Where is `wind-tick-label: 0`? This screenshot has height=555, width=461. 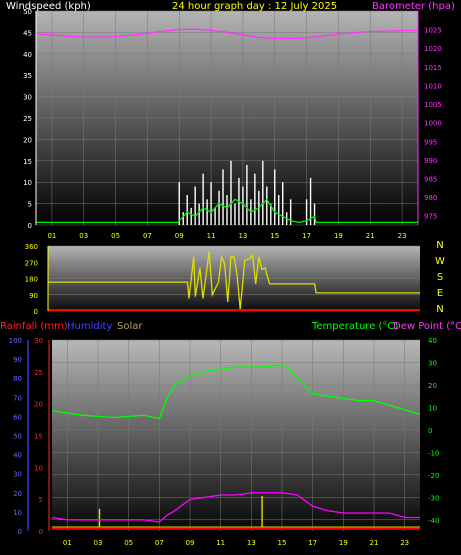
wind-tick-label: 0 is located at coordinates (30, 226).